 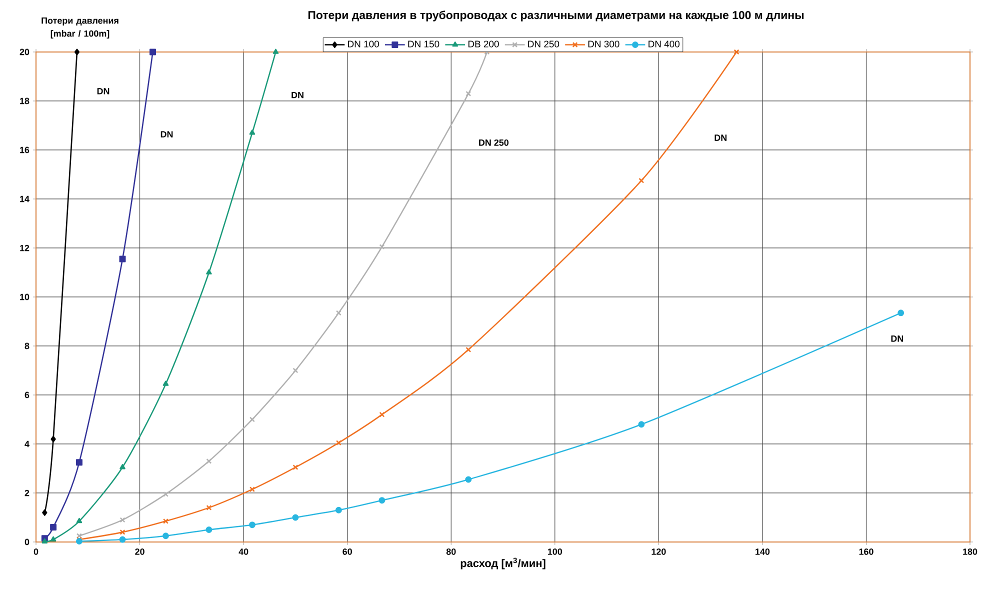 What do you see at coordinates (139, 551) in the screenshot?
I see `x-tick-label: 20` at bounding box center [139, 551].